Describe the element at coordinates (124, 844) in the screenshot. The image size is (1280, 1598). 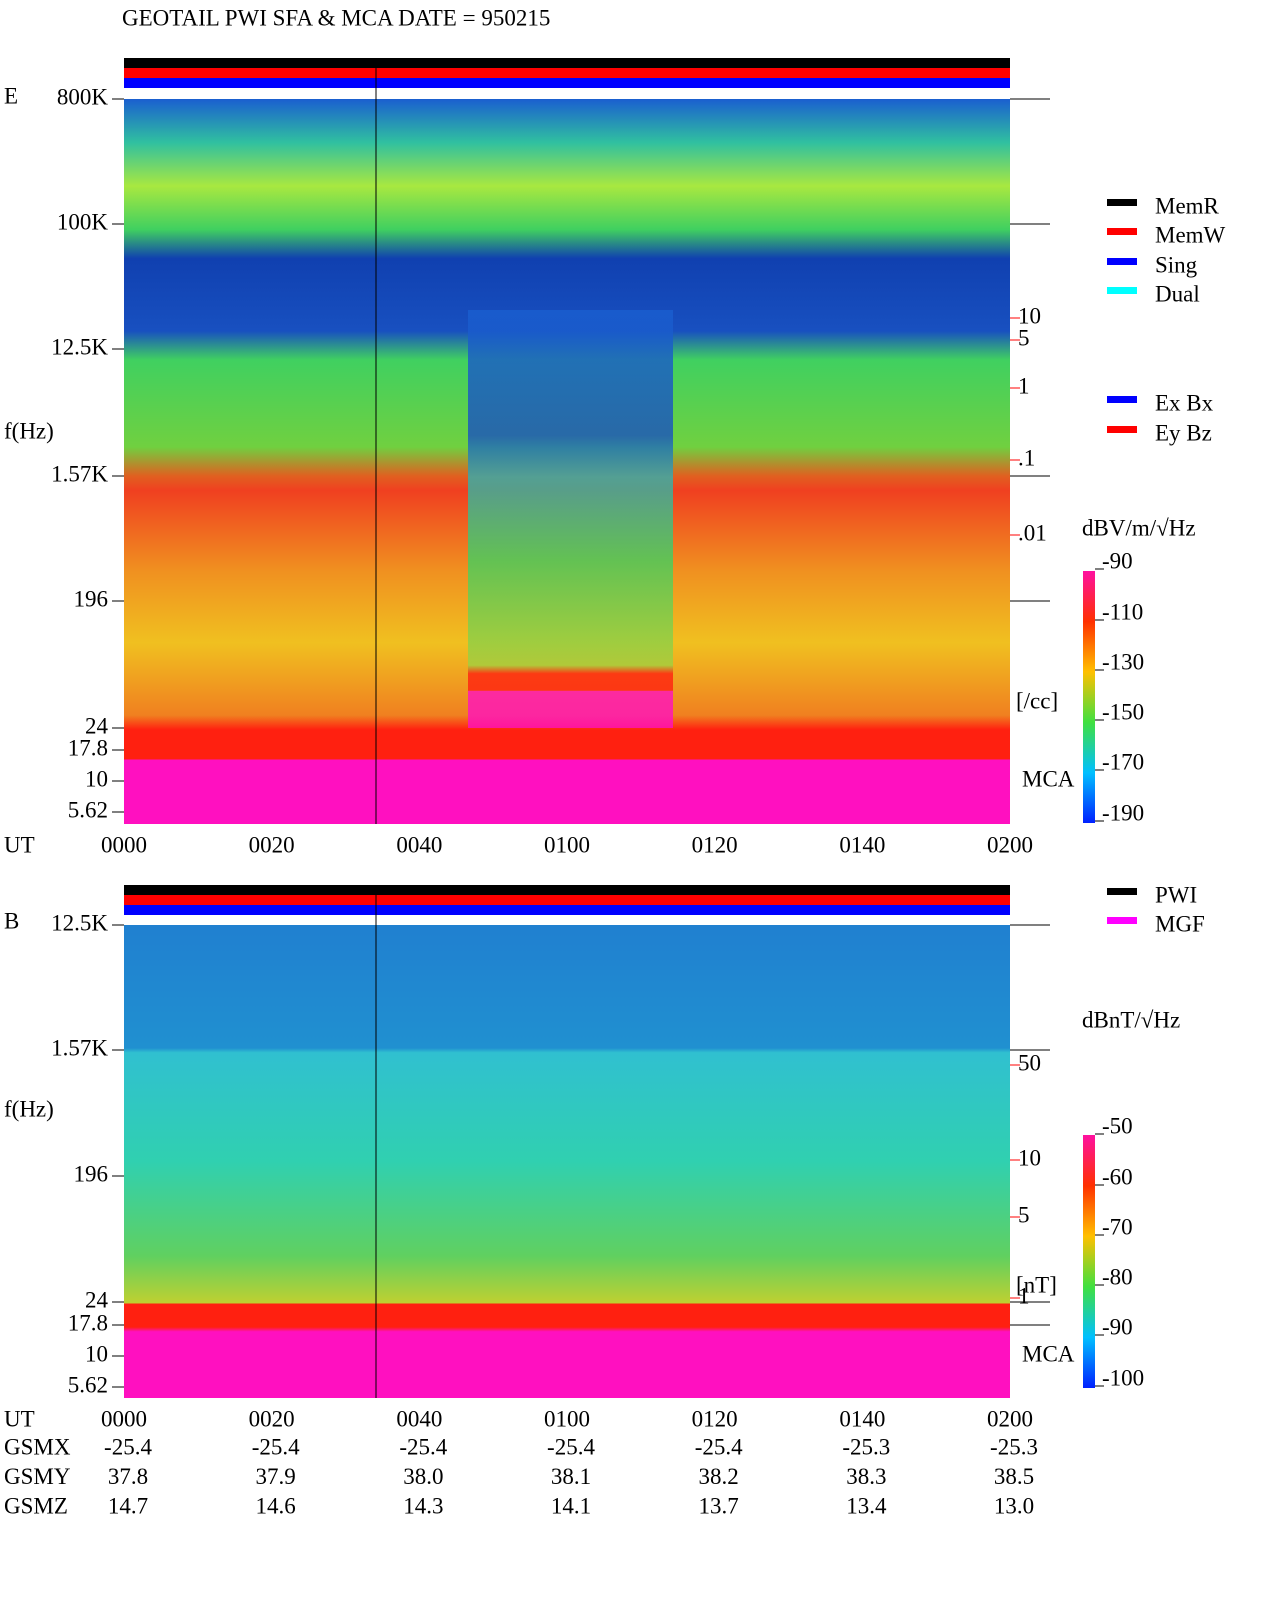
I see `x-tick-label: 0000` at that location.